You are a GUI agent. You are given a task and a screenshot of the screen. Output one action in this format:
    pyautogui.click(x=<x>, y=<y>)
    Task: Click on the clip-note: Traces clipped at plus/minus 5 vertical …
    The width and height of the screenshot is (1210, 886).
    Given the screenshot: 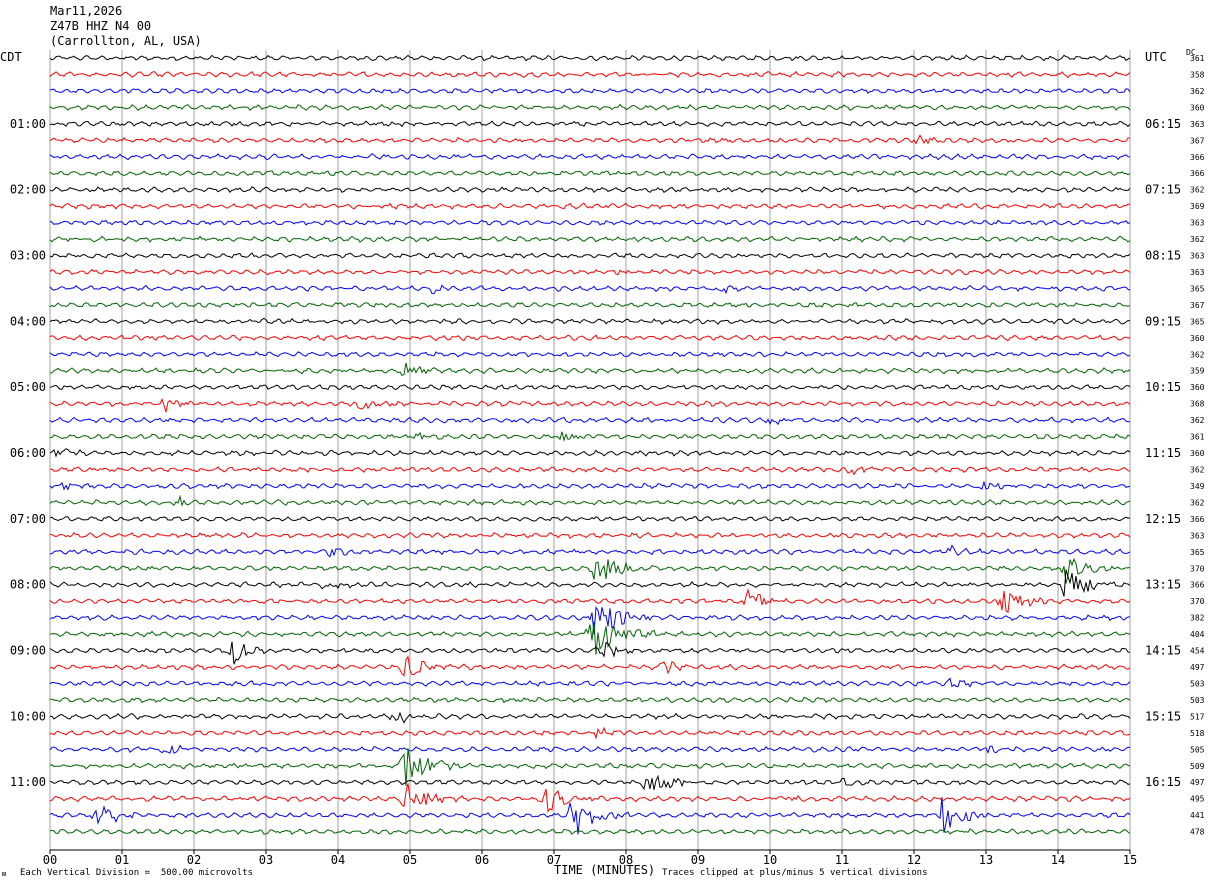 What is the action you would take?
    pyautogui.click(x=795, y=873)
    